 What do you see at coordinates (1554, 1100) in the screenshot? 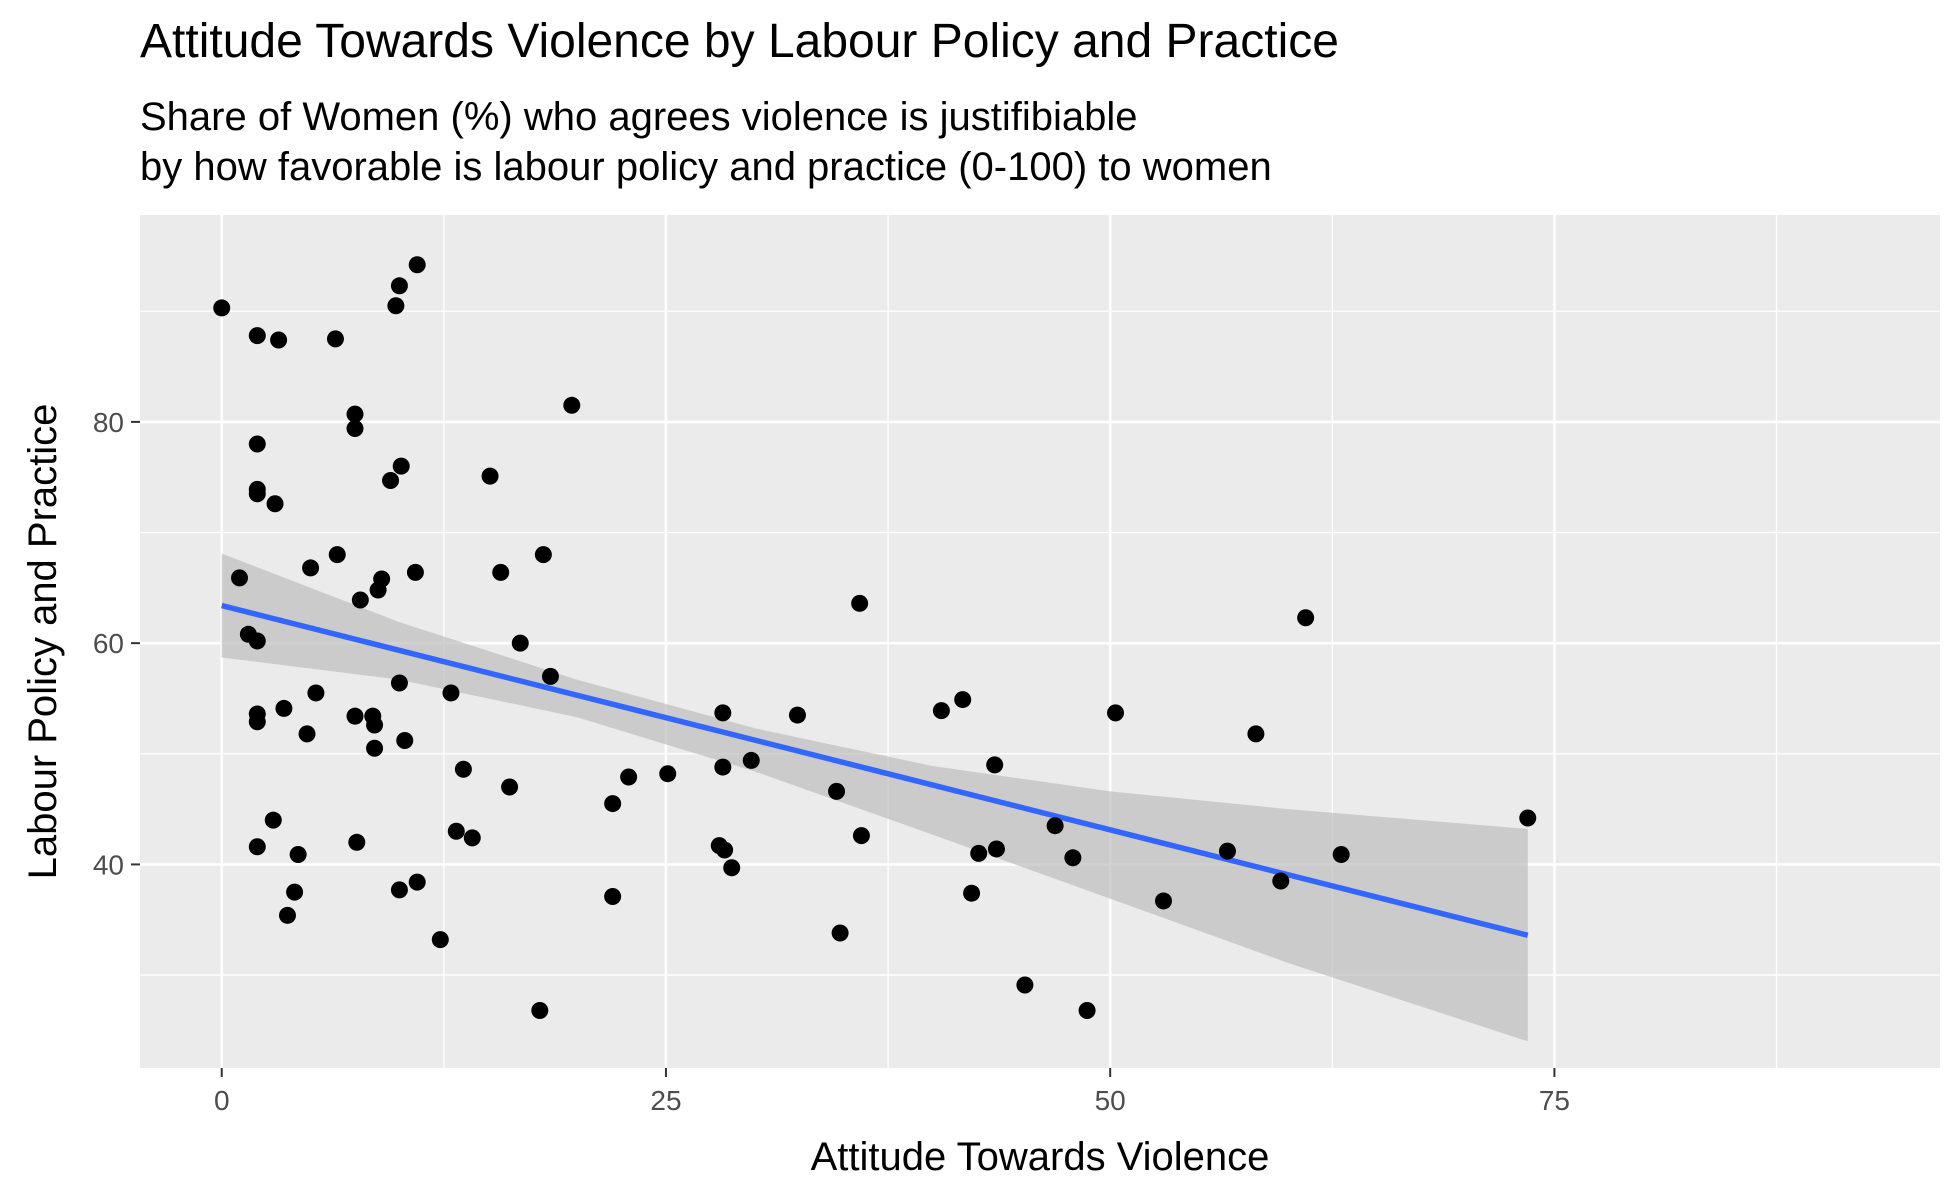
I see `x-tick-label: 75` at bounding box center [1554, 1100].